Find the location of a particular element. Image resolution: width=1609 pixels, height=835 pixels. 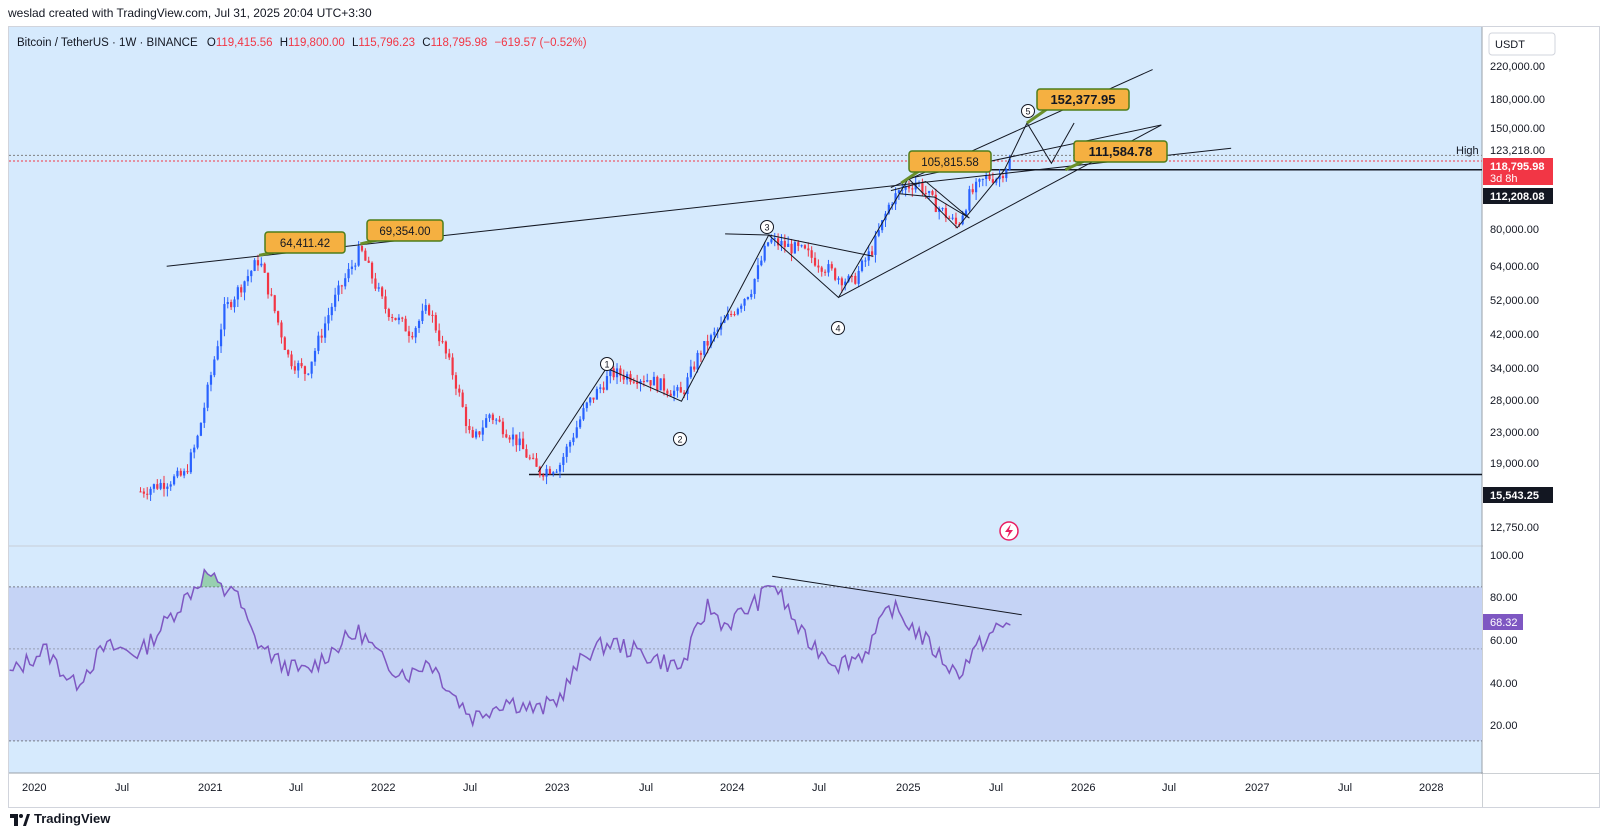

flash-icon is located at coordinates (1009, 531).